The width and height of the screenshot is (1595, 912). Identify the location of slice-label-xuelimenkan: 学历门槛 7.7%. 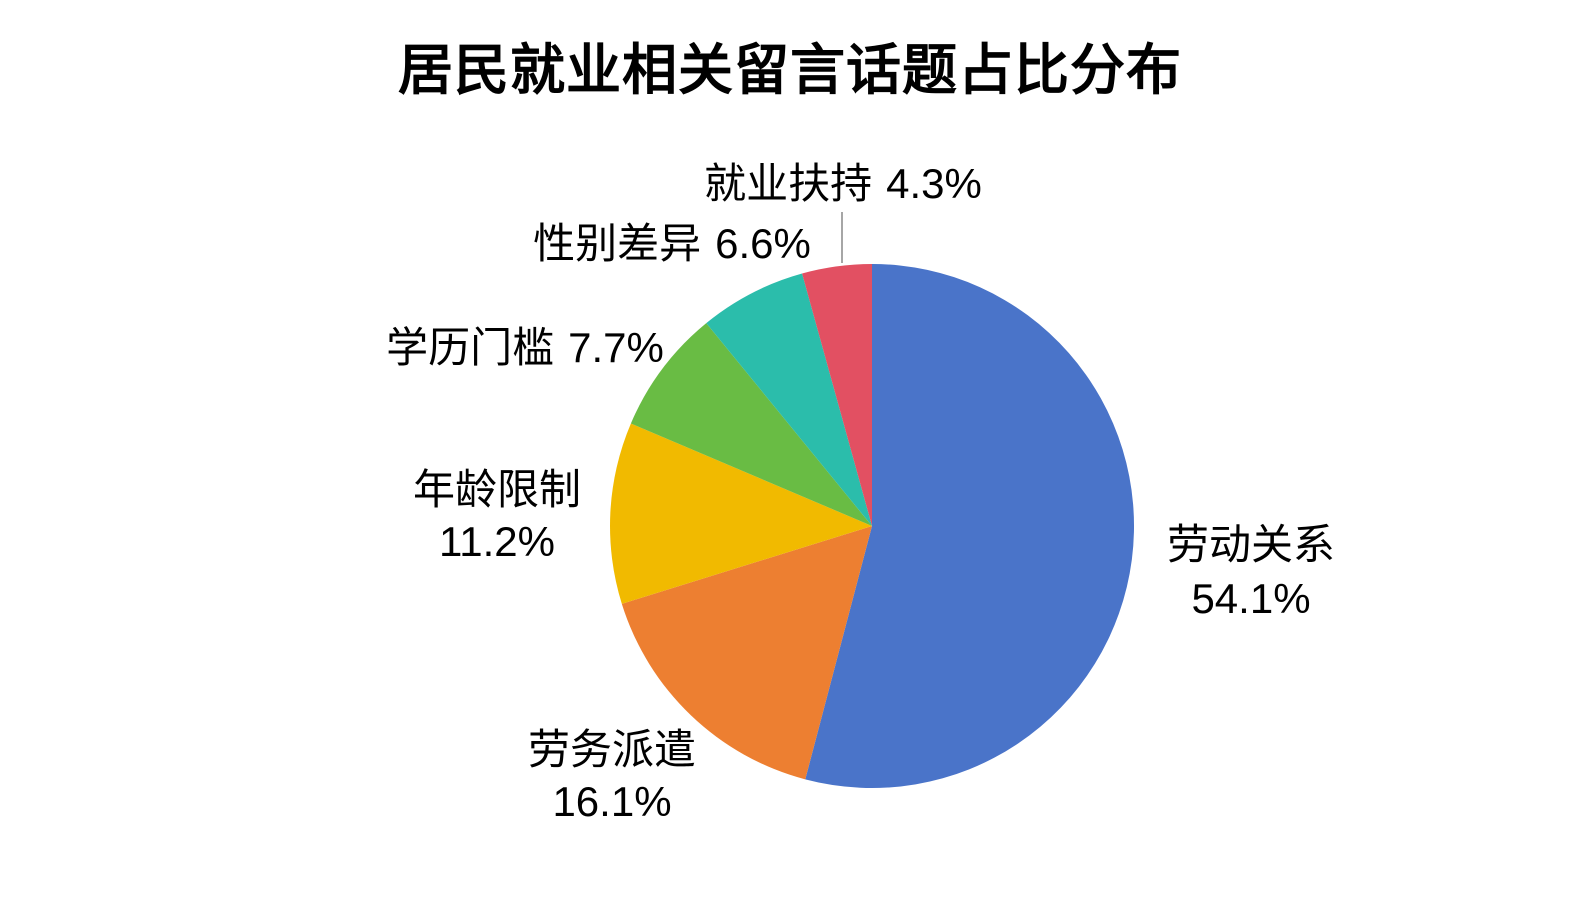
(525, 348).